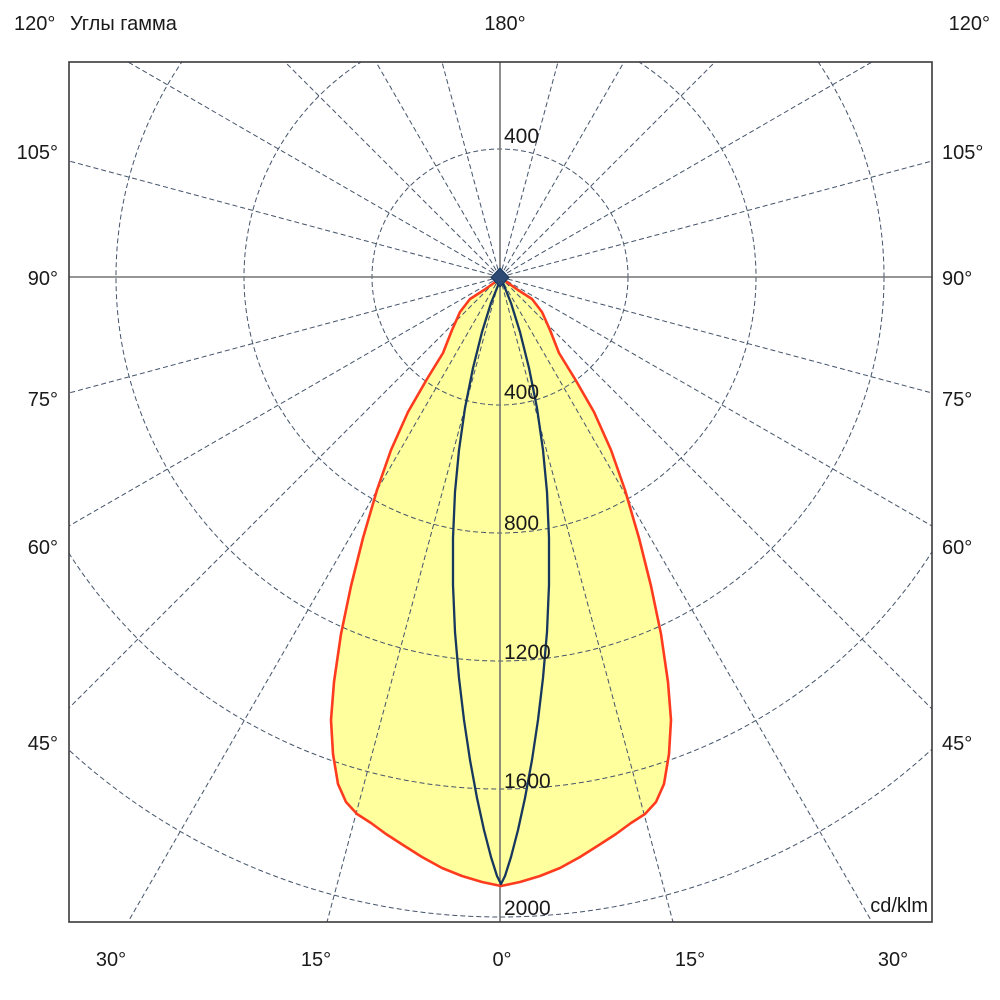  Describe the element at coordinates (957, 548) in the screenshot. I see `gamma-angle-label-right-60: 60°` at that location.